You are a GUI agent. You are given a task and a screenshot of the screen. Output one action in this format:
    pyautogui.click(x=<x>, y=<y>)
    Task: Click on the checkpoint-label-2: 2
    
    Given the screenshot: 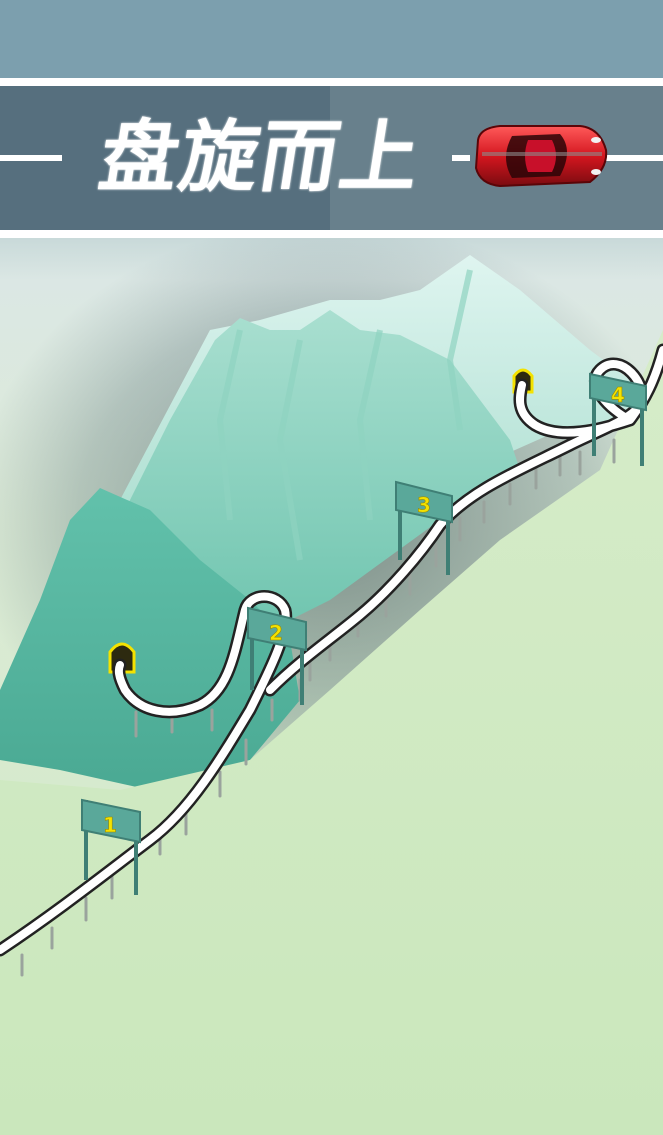 What is the action you would take?
    pyautogui.click(x=276, y=633)
    